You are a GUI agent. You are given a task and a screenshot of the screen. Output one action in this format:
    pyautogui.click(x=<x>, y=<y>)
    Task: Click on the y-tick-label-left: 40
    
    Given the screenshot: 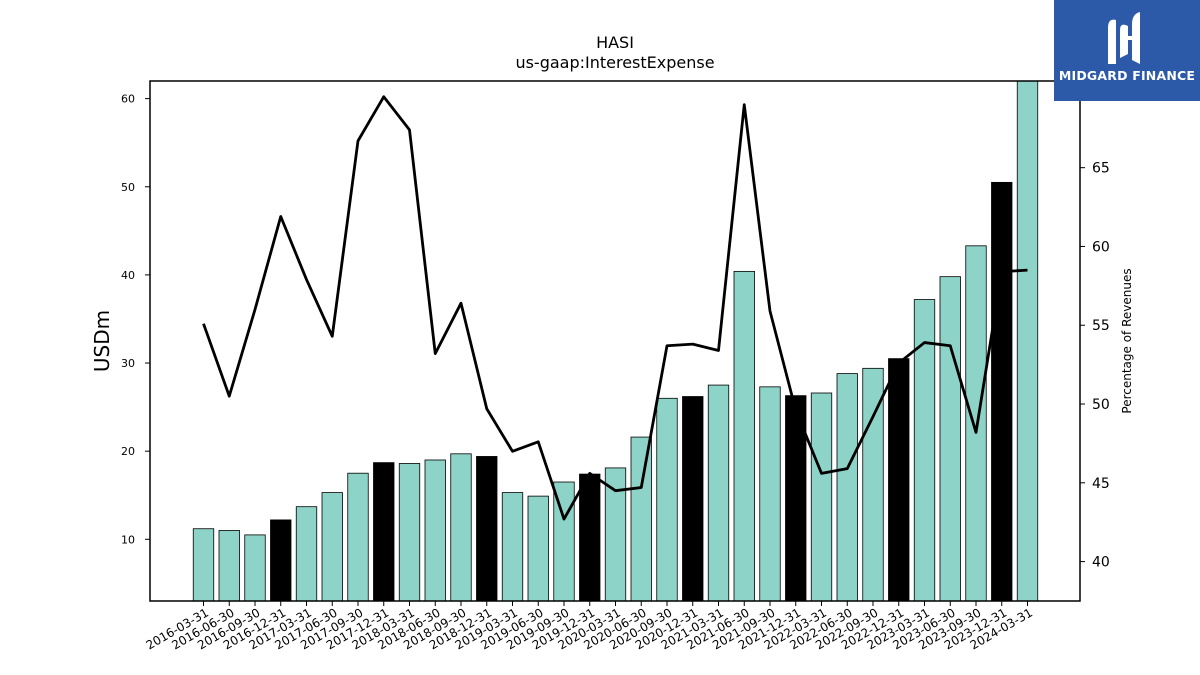 What is the action you would take?
    pyautogui.click(x=128, y=275)
    